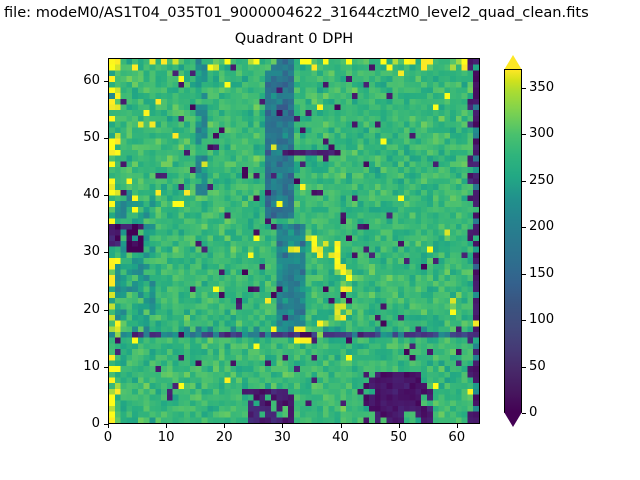 This screenshot has width=640, height=480. I want to click on y-tick-label: 50, so click(91, 138).